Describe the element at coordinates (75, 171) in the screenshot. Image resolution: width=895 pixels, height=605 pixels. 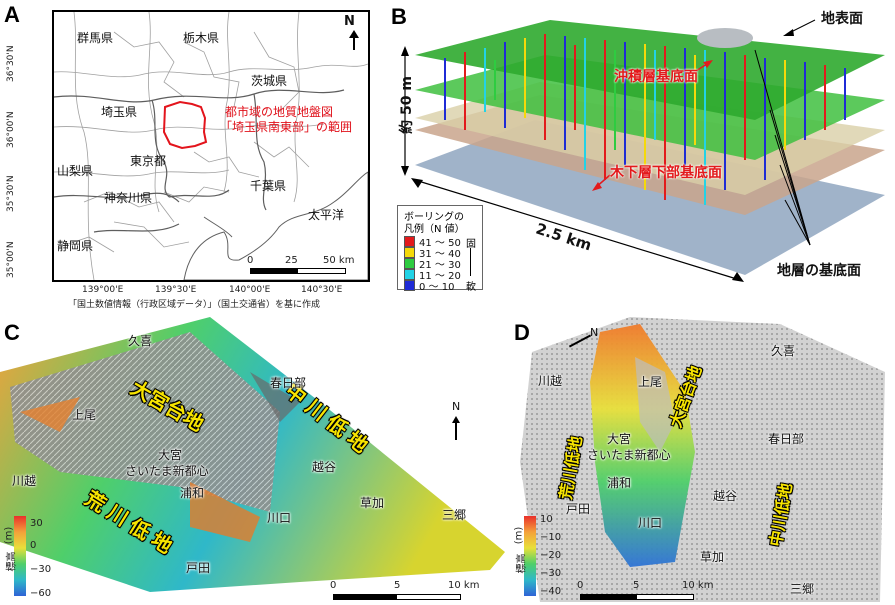
I see `pref-yamanashi: 山梨県` at that location.